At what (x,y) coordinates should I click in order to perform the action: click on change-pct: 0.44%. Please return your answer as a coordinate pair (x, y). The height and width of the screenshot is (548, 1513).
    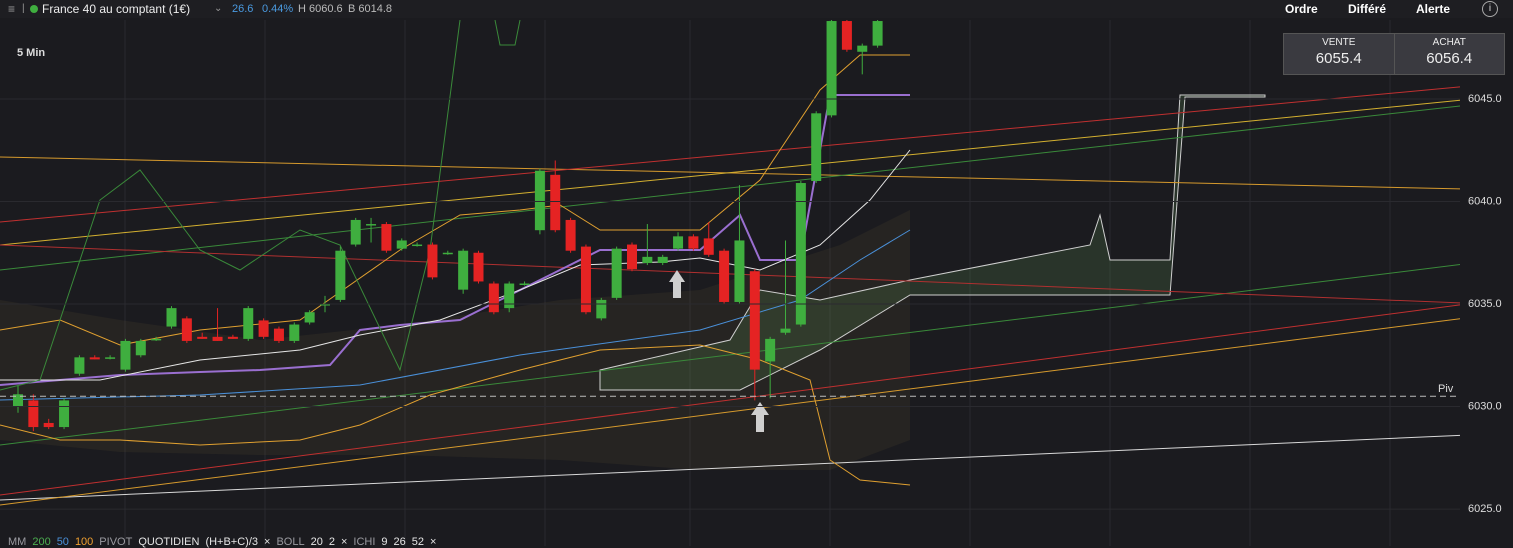
    Looking at the image, I should click on (278, 9).